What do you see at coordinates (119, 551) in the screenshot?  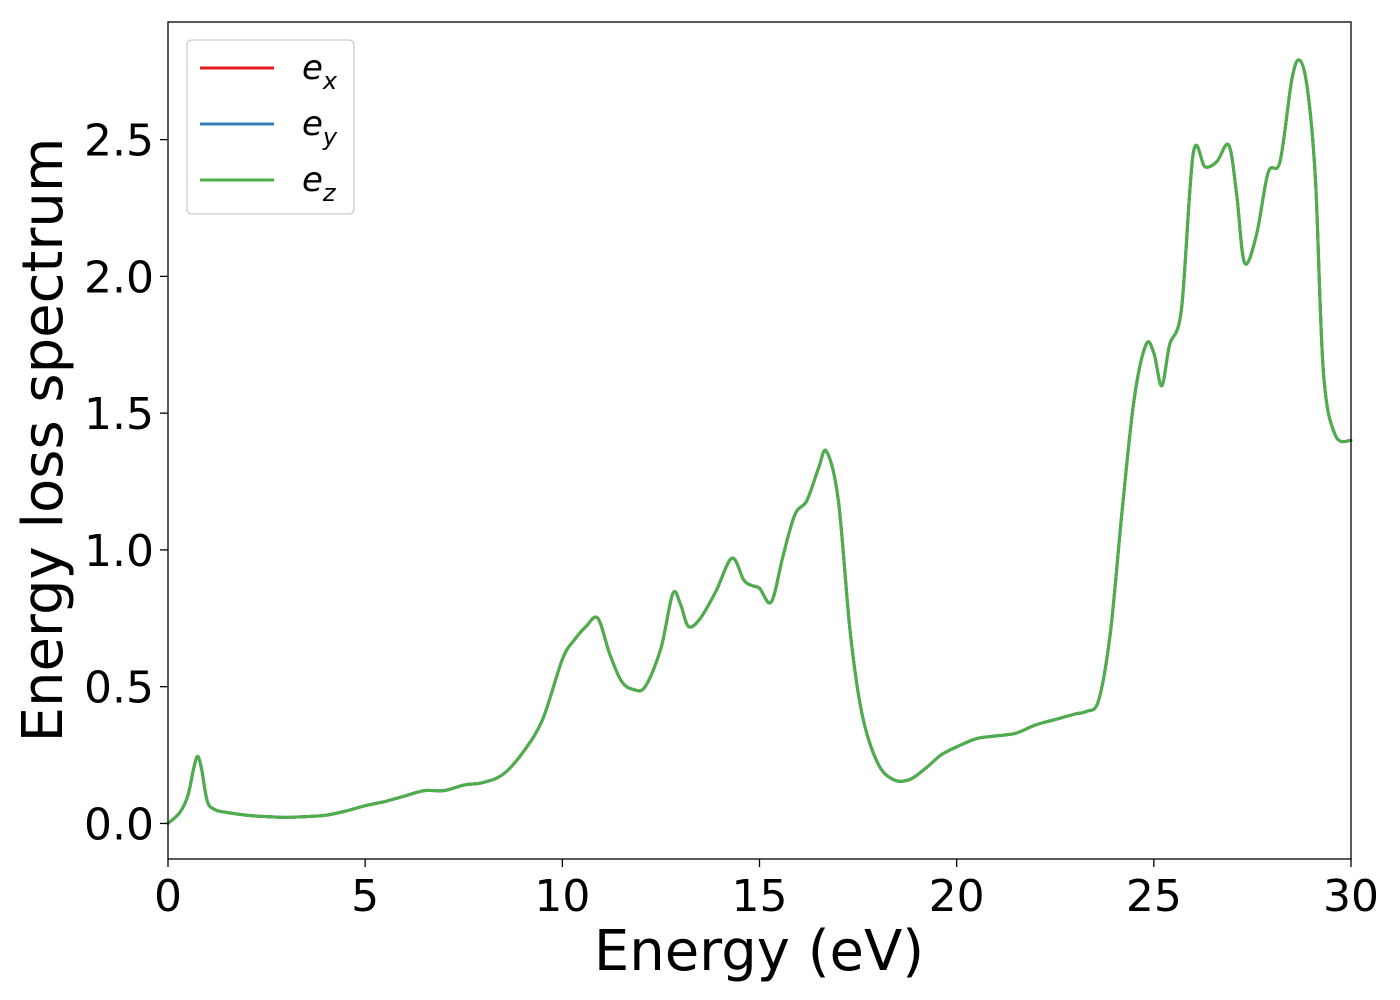 I see `y-tick-label: 1.0` at bounding box center [119, 551].